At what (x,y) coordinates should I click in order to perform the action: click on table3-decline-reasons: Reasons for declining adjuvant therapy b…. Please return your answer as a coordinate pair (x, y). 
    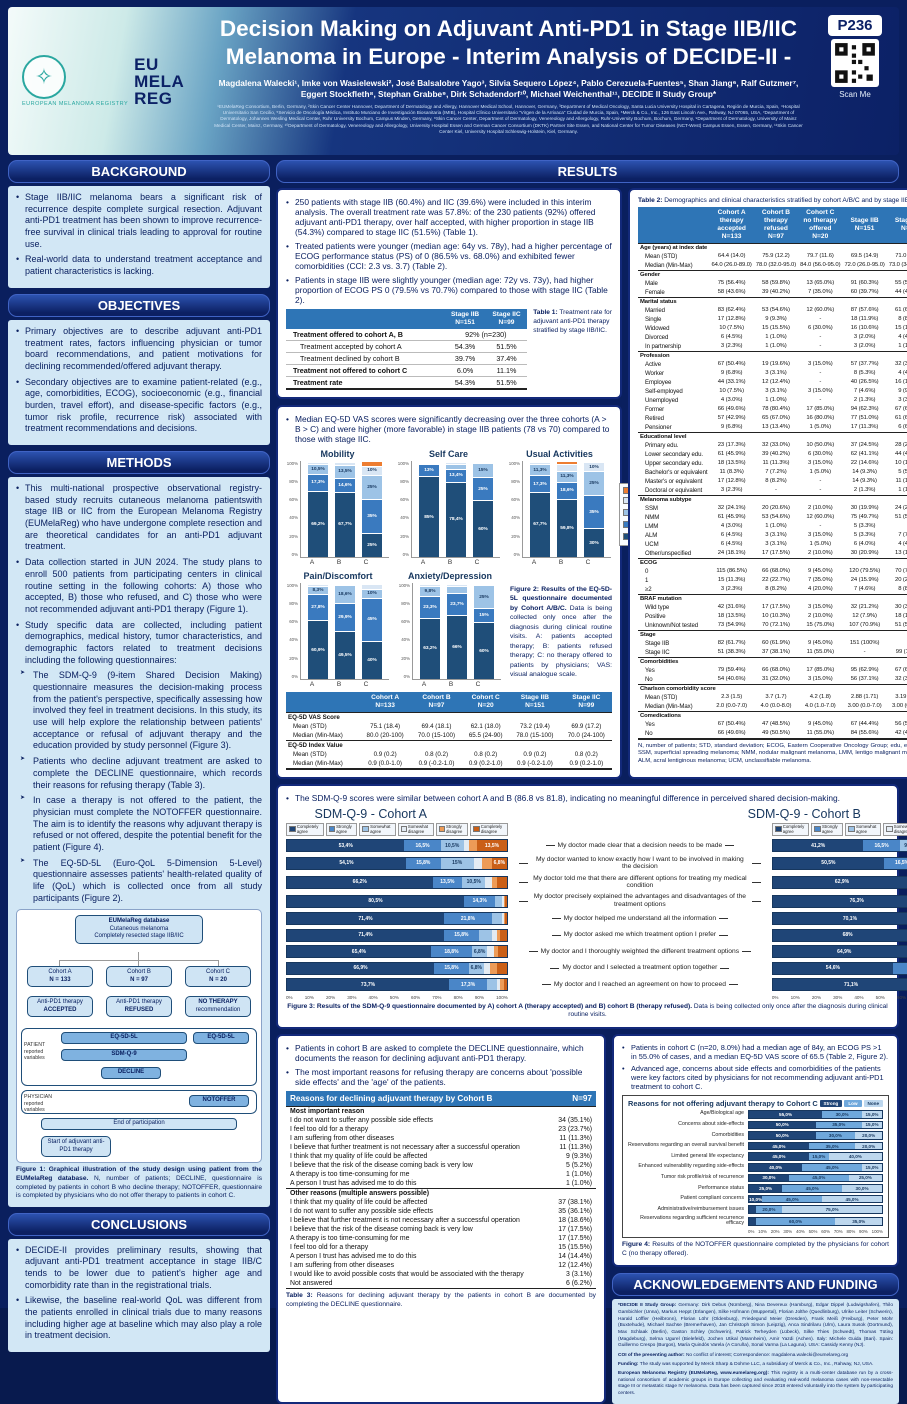
    Looking at the image, I should click on (441, 1189).